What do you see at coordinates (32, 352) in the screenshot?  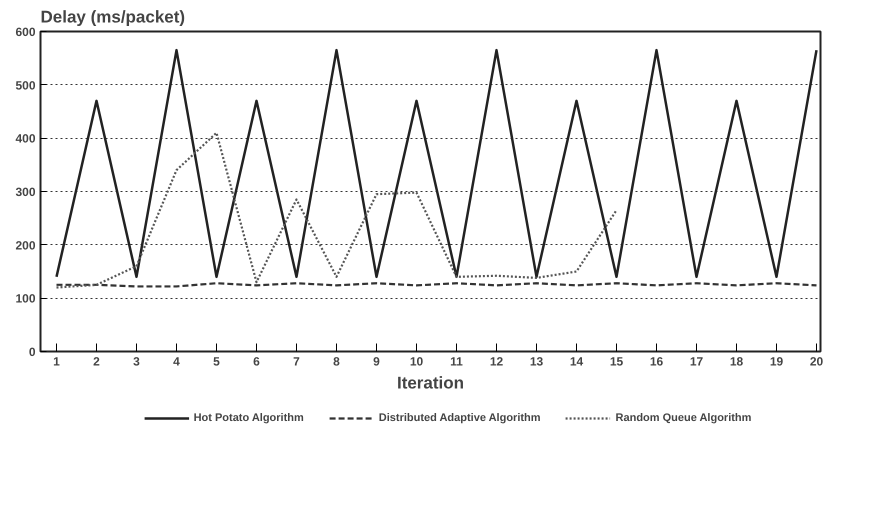 I see `y-tick-label: 0` at bounding box center [32, 352].